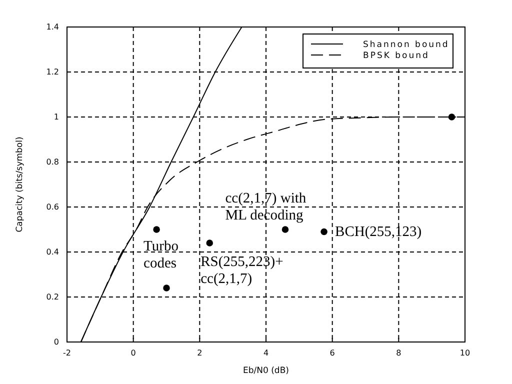 The image size is (512, 384). What do you see at coordinates (52, 72) in the screenshot?
I see `y-tick-label: 1.2` at bounding box center [52, 72].